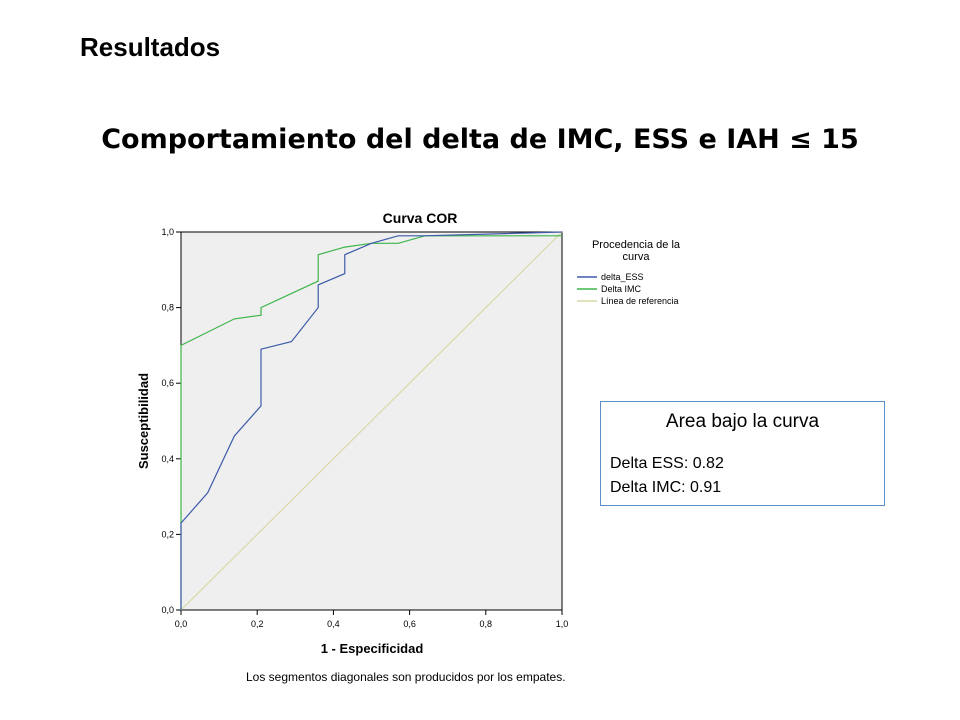 The height and width of the screenshot is (720, 960). I want to click on x-tick-label: 0,6, so click(409, 624).